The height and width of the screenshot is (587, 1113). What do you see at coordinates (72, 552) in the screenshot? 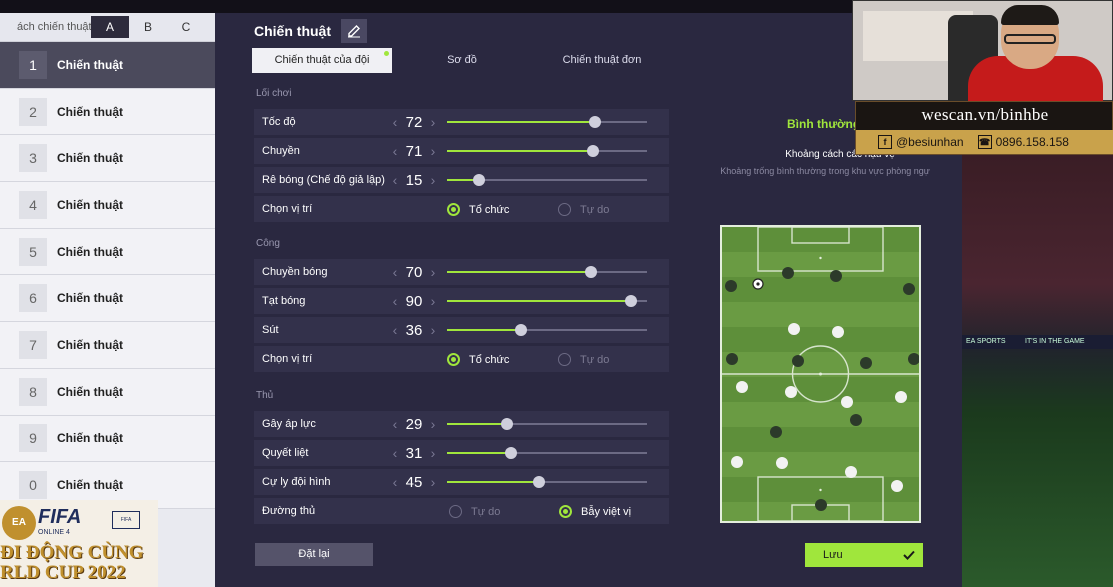
I see `logo-slogan-1: ĐI ĐỘNG CÙNG` at bounding box center [72, 552].